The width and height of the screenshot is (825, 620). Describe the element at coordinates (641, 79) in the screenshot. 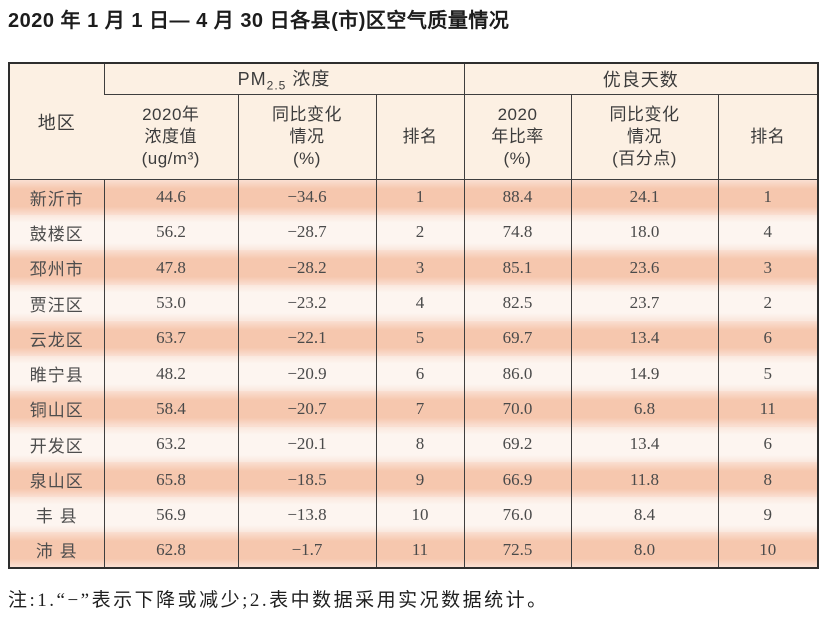

I see `col-group-good-days: 优良天数` at that location.